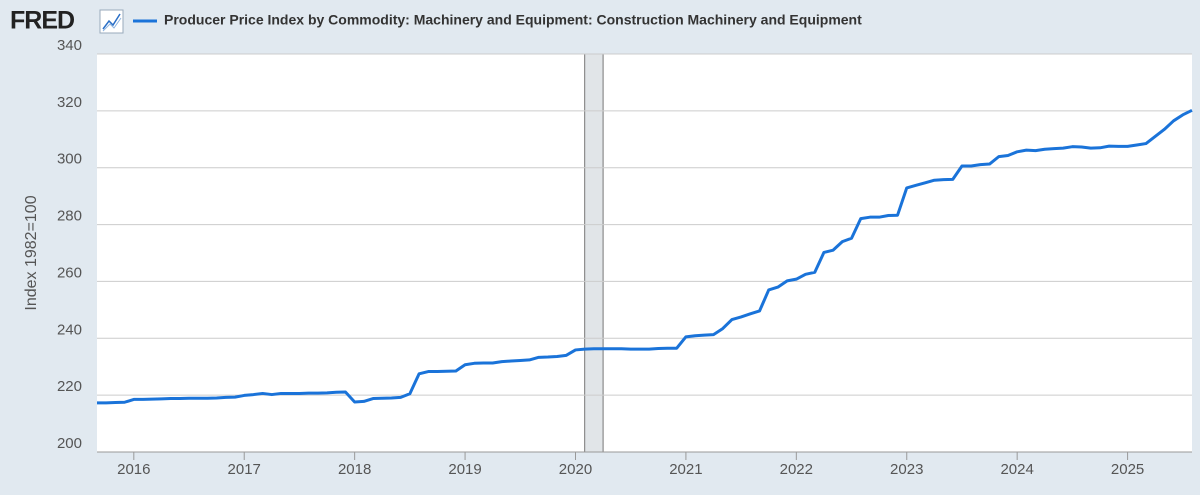  What do you see at coordinates (1016, 469) in the screenshot?
I see `x-tick-label: 2024` at bounding box center [1016, 469].